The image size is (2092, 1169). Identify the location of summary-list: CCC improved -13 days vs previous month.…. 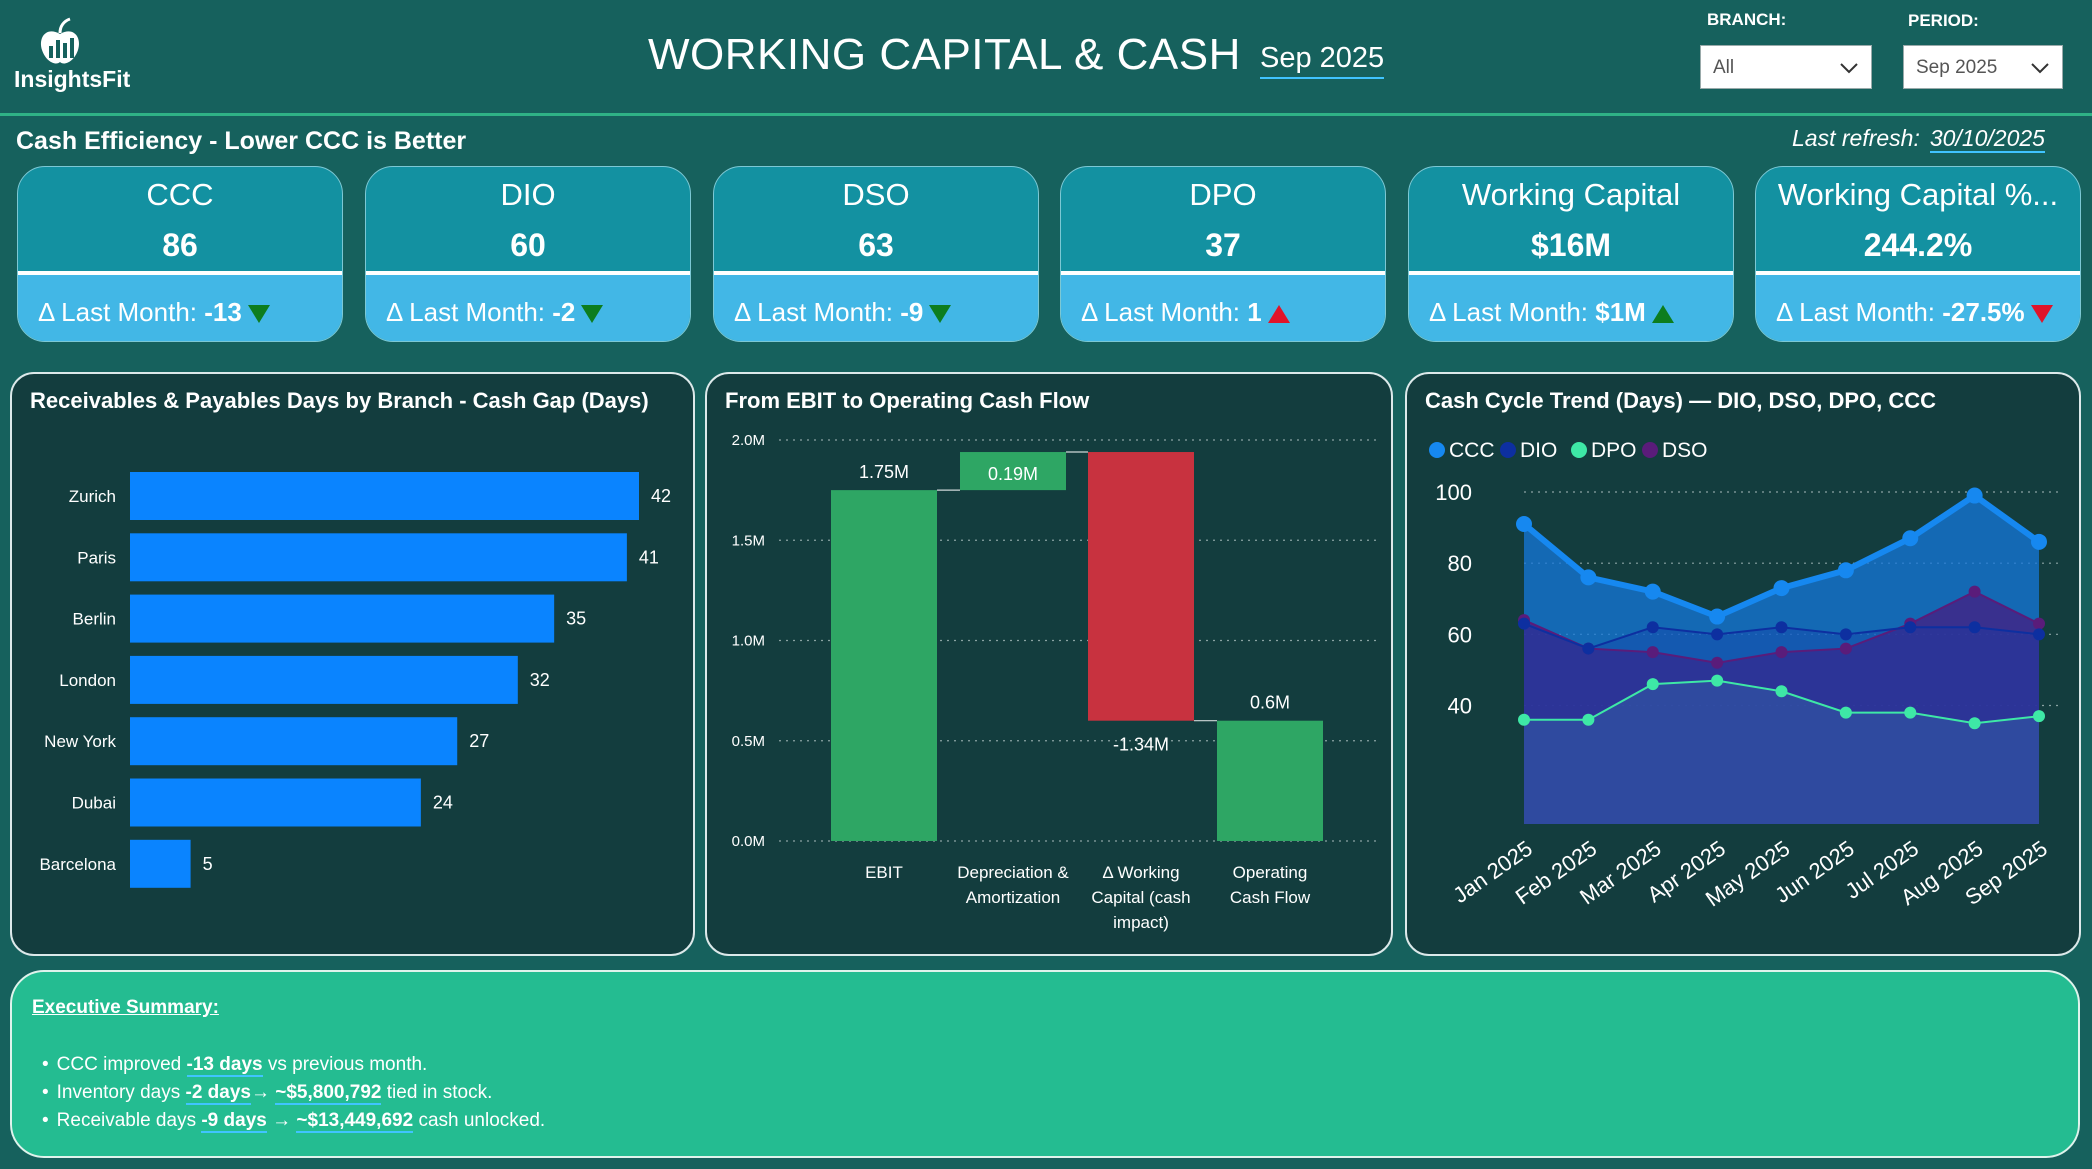
(293, 1093).